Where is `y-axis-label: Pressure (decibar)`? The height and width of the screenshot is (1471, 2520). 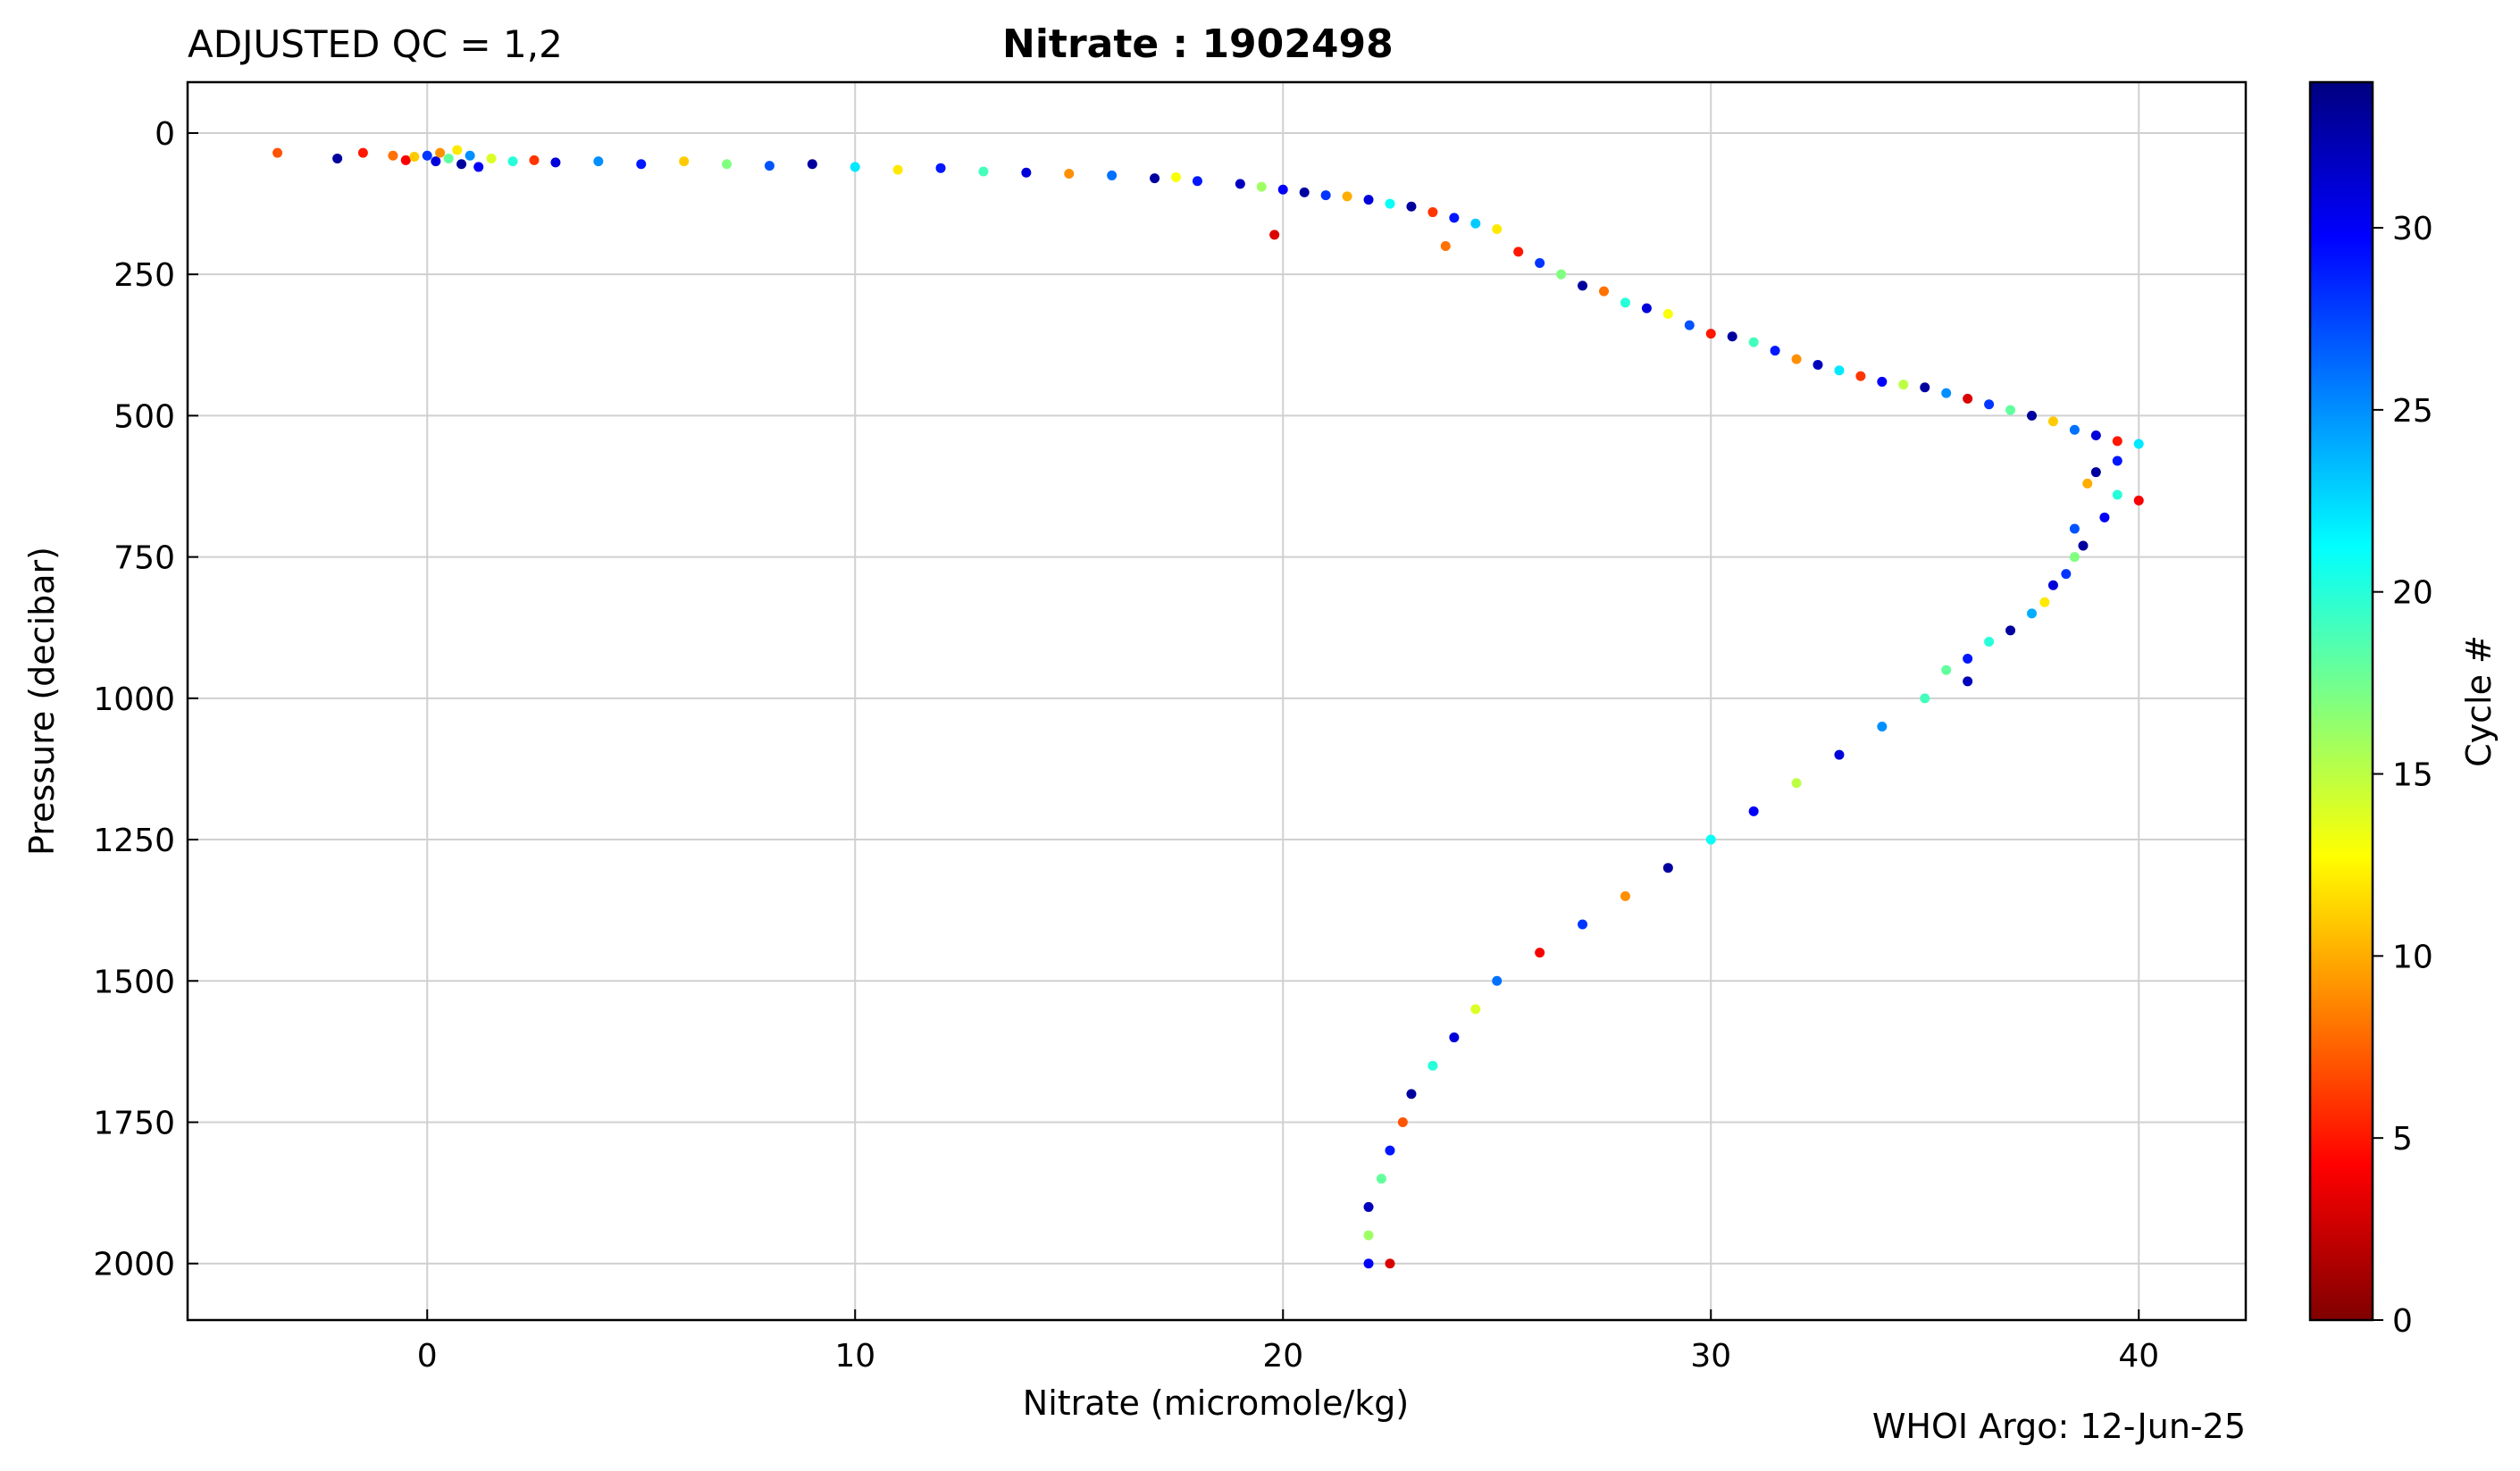 y-axis-label: Pressure (decibar) is located at coordinates (42, 701).